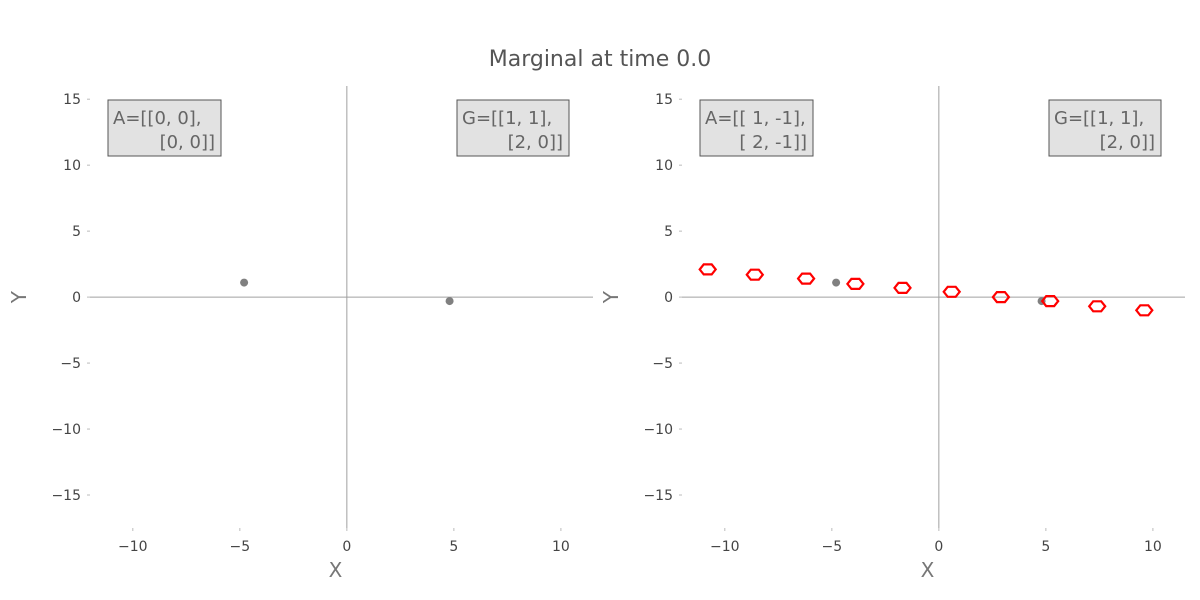 Image resolution: width=1200 pixels, height=600 pixels. What do you see at coordinates (157, 118) in the screenshot?
I see `matrix-a-box-line-1: A=[[0, 0],` at bounding box center [157, 118].